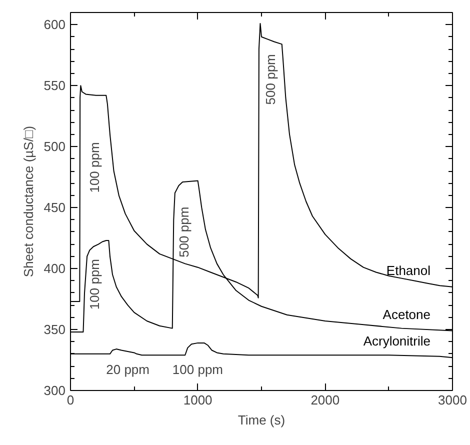 The height and width of the screenshot is (445, 470). What do you see at coordinates (55, 268) in the screenshot?
I see `y-tick-label: 400` at bounding box center [55, 268].